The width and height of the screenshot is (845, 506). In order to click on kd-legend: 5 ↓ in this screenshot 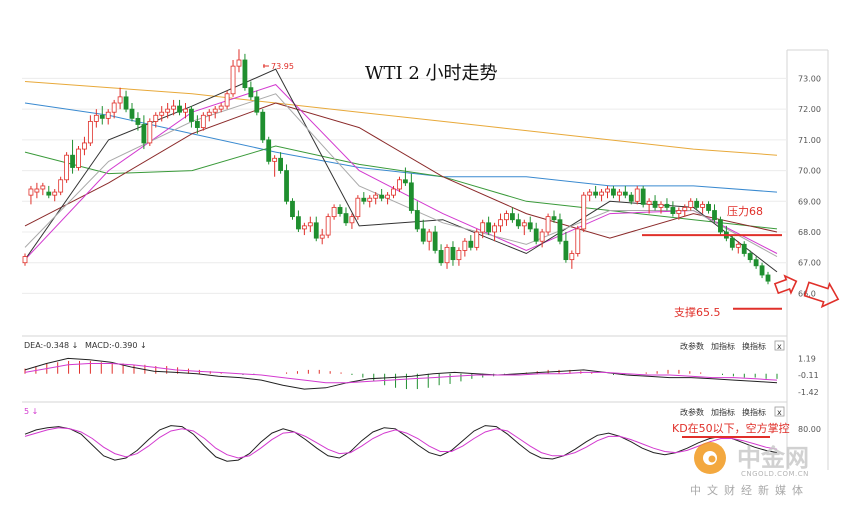, I will do `click(31, 411)`.